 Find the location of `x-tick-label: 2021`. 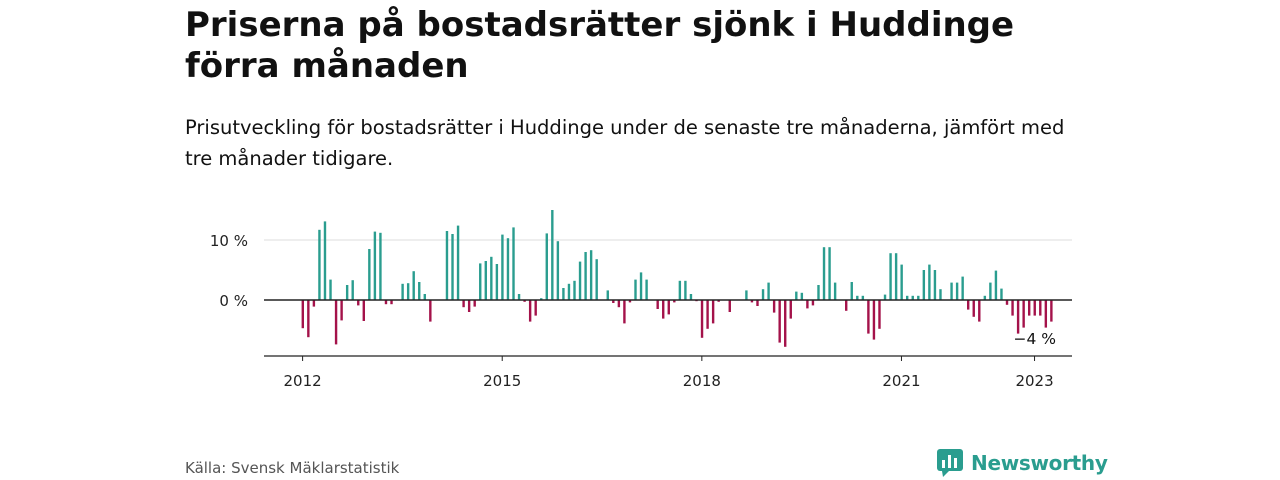

x-tick-label: 2021 is located at coordinates (901, 381).